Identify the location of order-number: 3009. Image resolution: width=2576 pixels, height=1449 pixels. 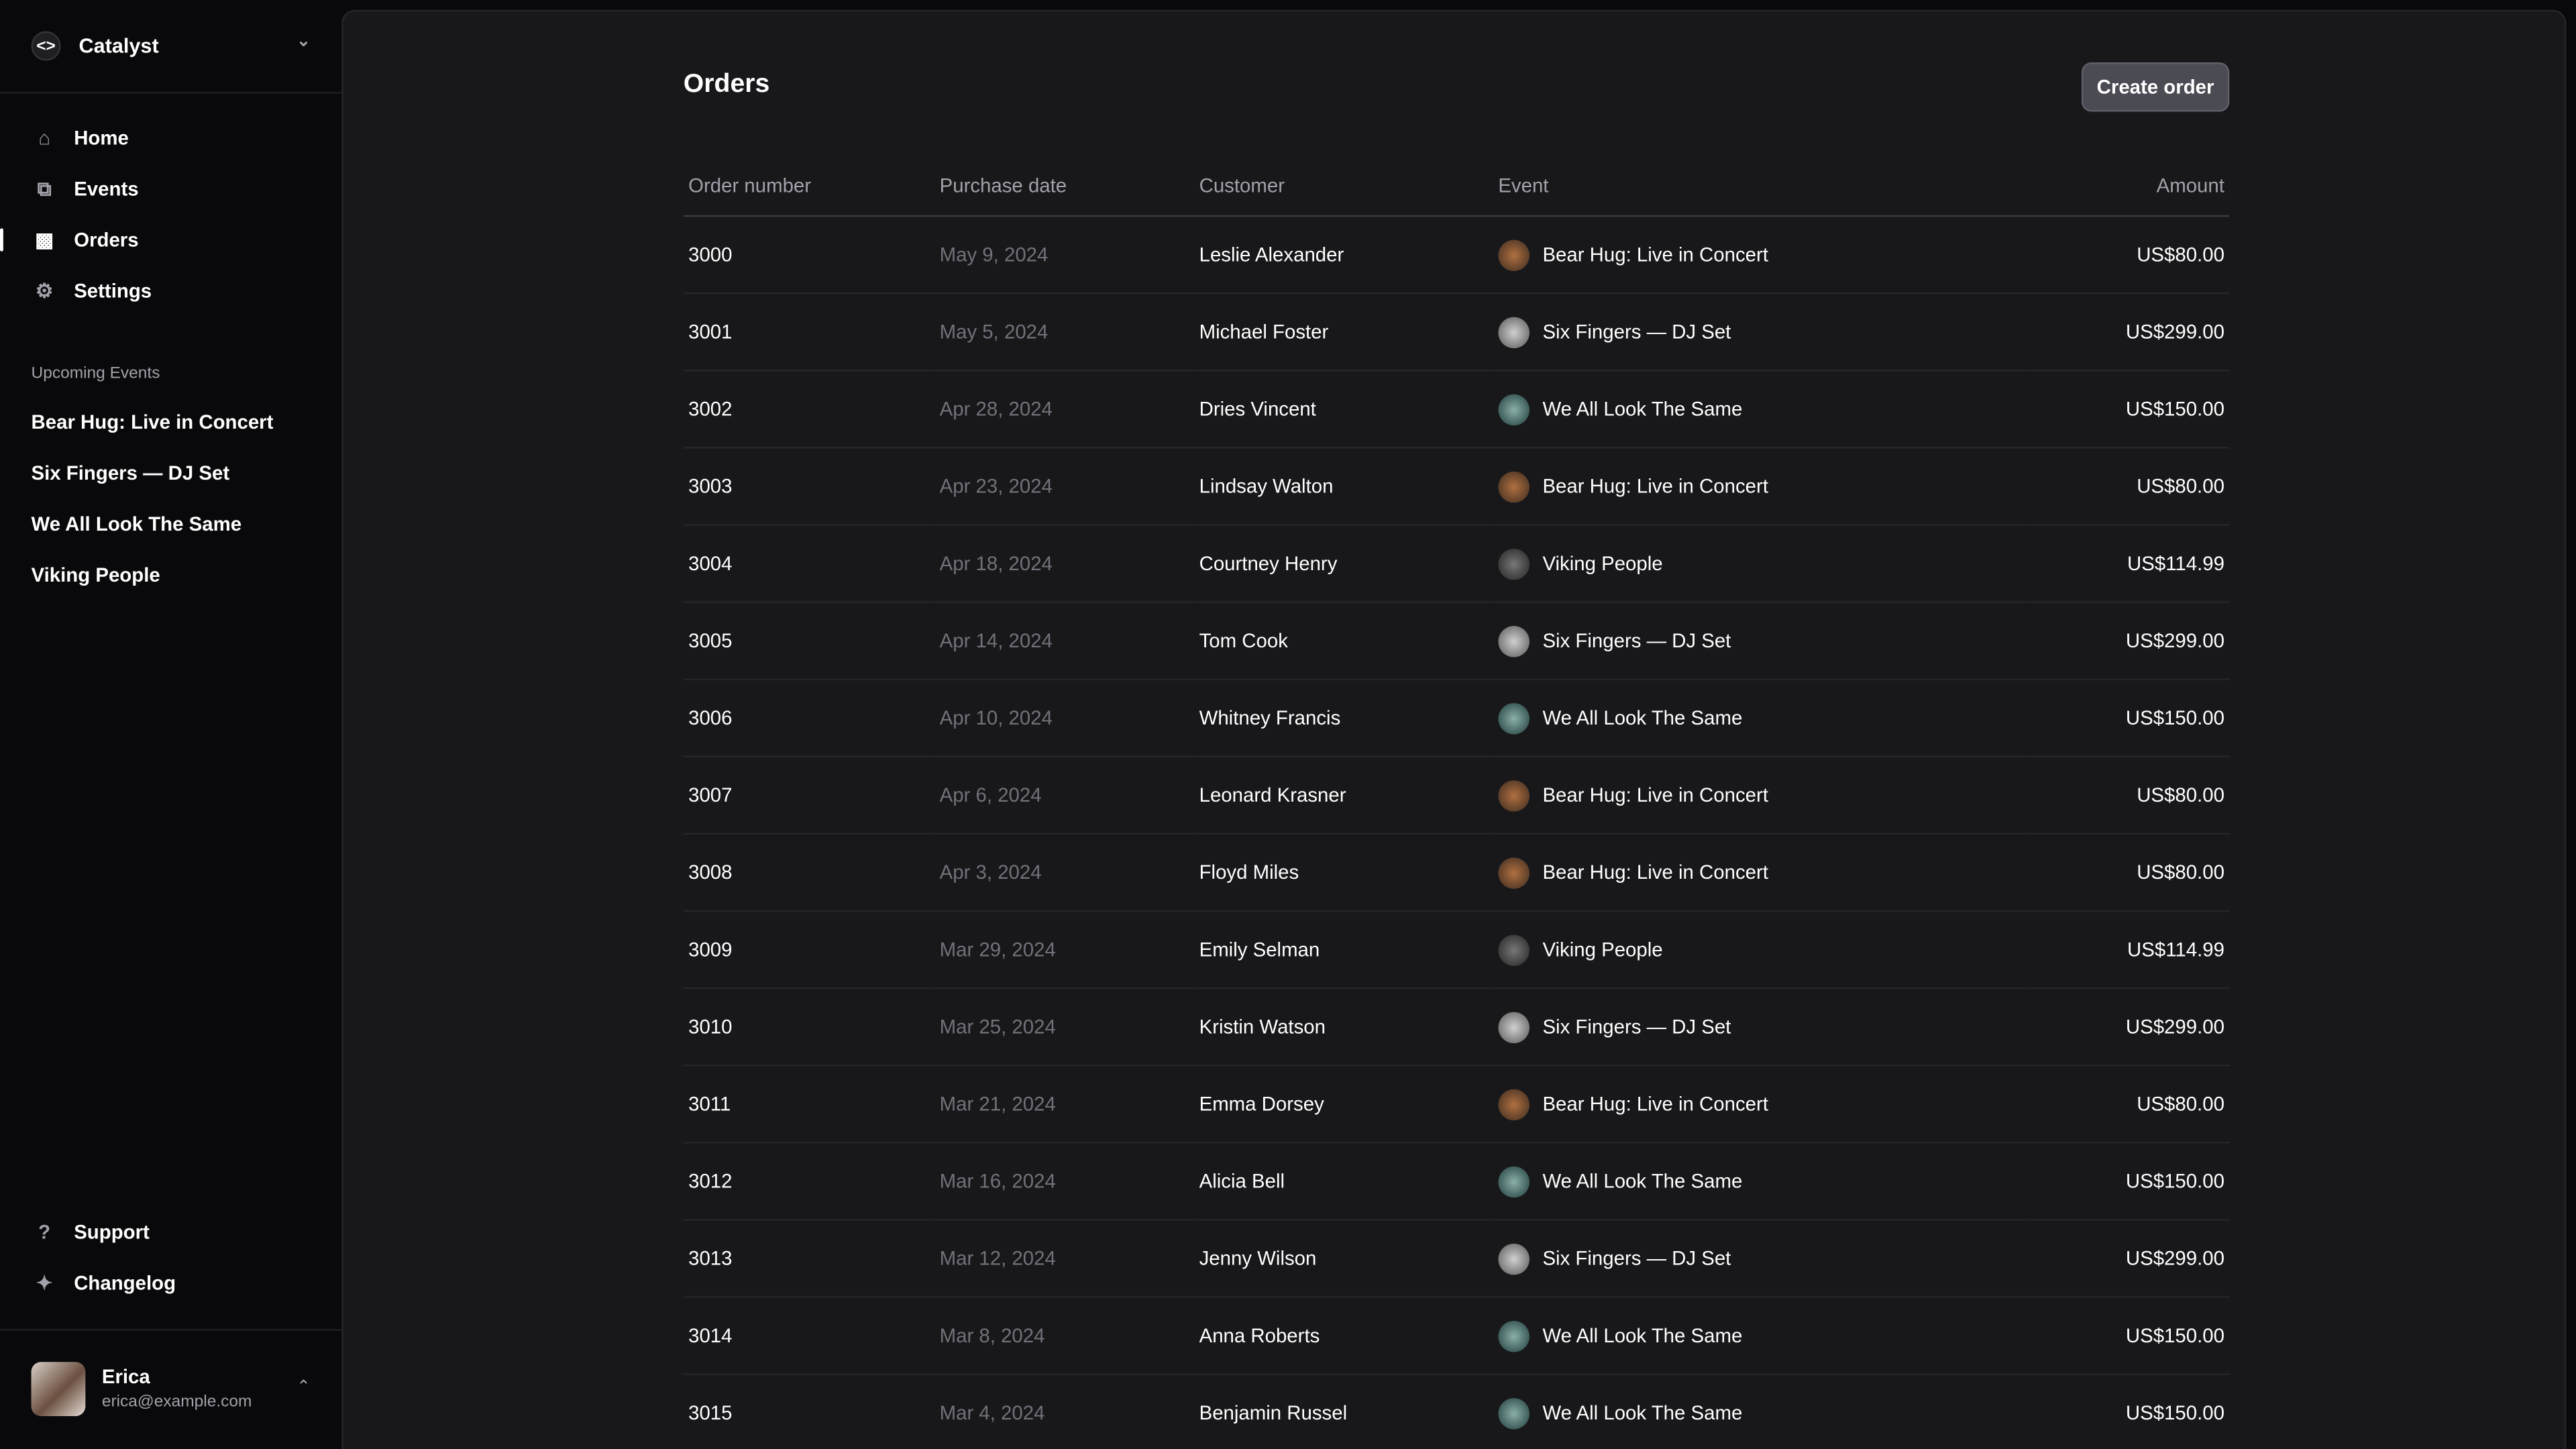
(809, 949).